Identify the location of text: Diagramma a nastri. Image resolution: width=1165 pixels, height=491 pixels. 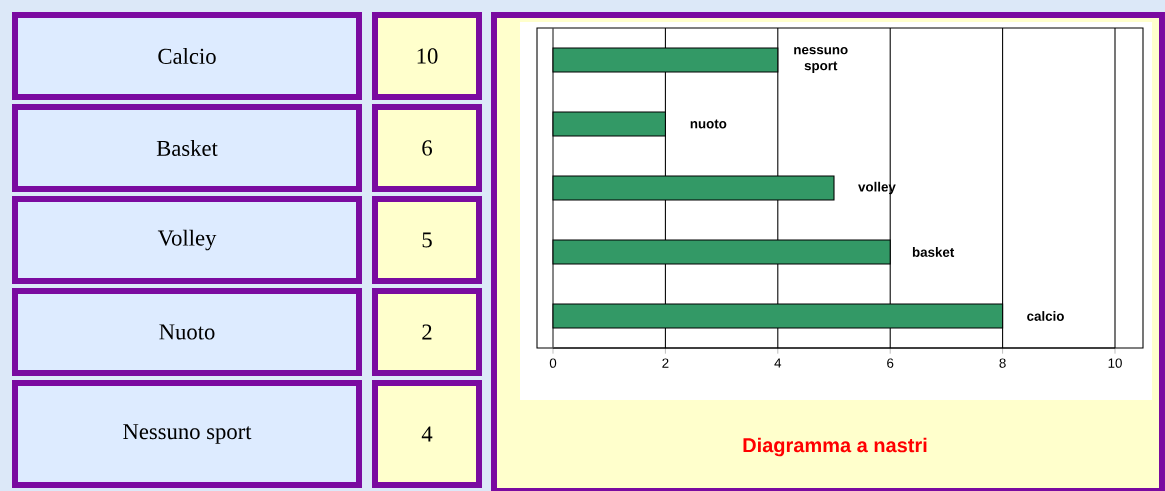
(835, 447).